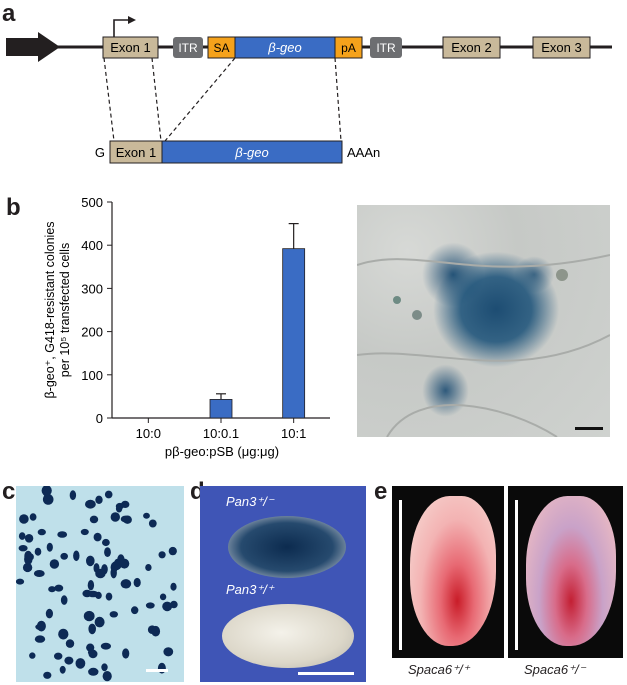 This screenshot has height=685, width=627. Describe the element at coordinates (381, 491) in the screenshot. I see `panel-label-e: e` at that location.